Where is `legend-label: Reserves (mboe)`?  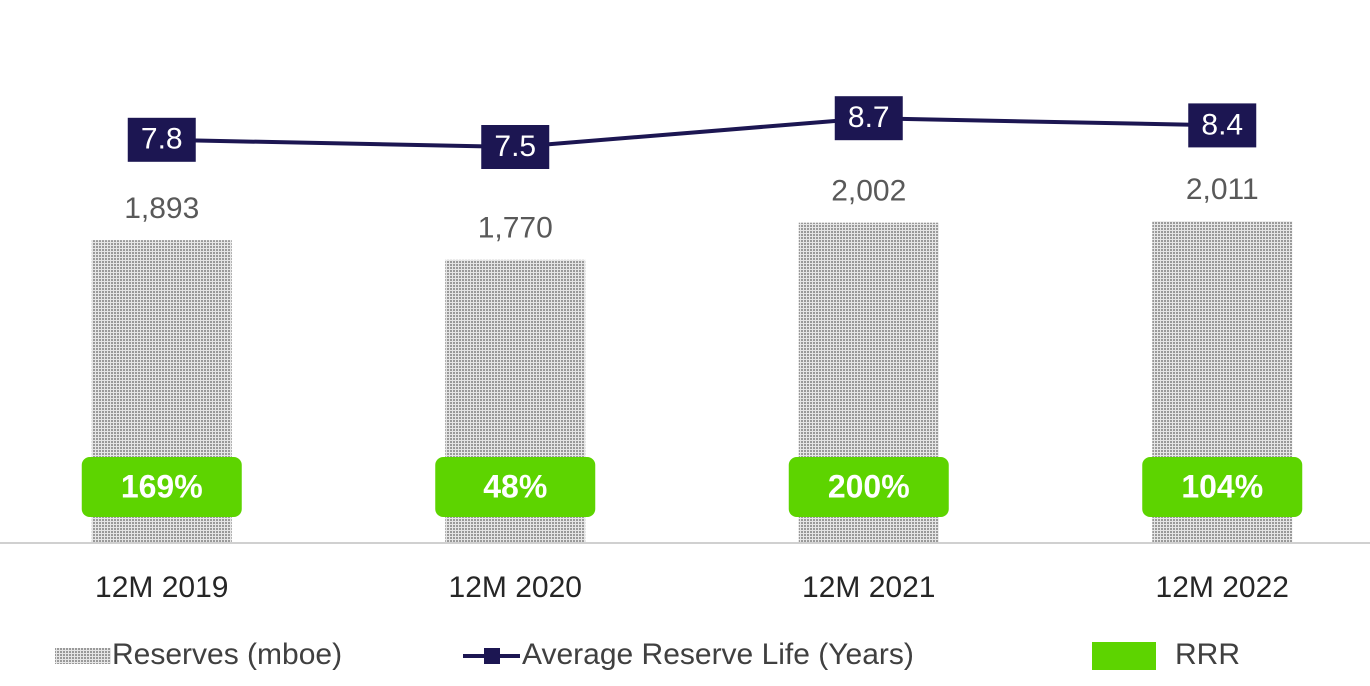 legend-label: Reserves (mboe) is located at coordinates (227, 654).